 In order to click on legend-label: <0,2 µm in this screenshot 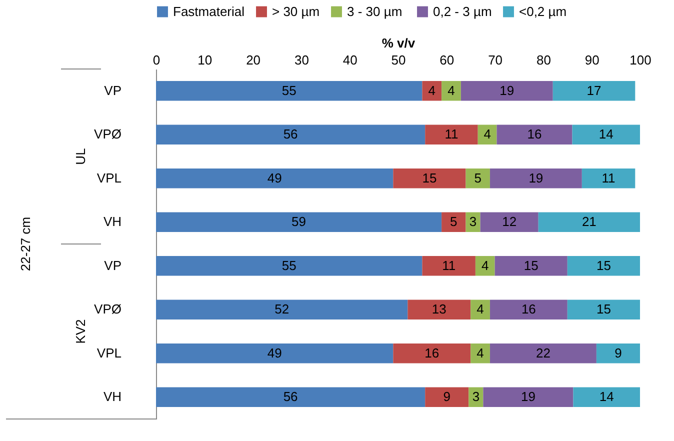, I will do `click(543, 11)`.